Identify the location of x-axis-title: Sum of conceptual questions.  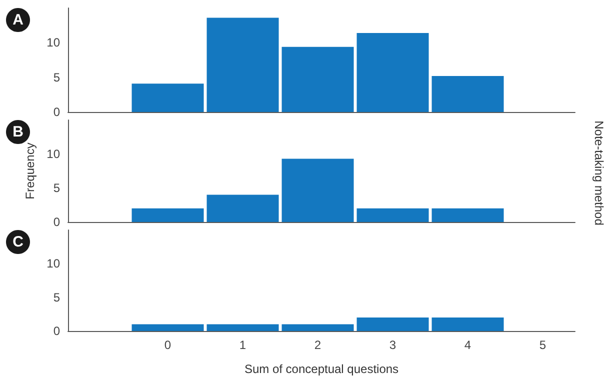
(321, 369).